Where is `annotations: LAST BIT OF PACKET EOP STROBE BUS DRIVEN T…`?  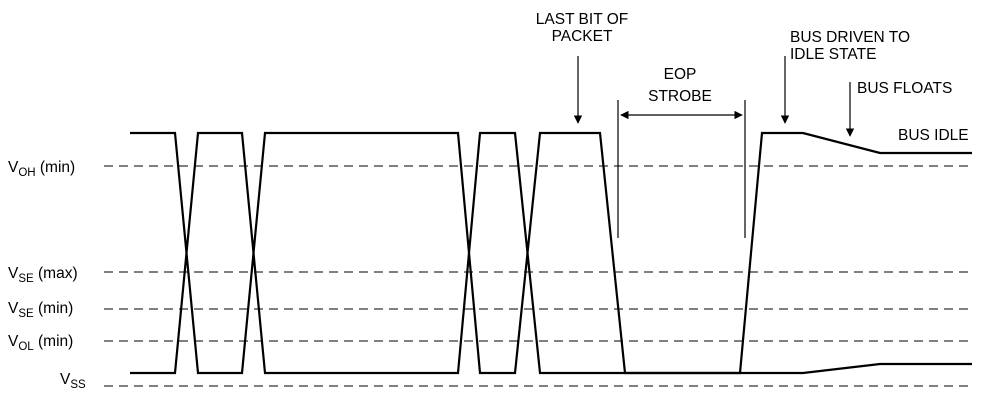
annotations: LAST BIT OF PACKET EOP STROBE BUS DRIVEN T… is located at coordinates (752, 77).